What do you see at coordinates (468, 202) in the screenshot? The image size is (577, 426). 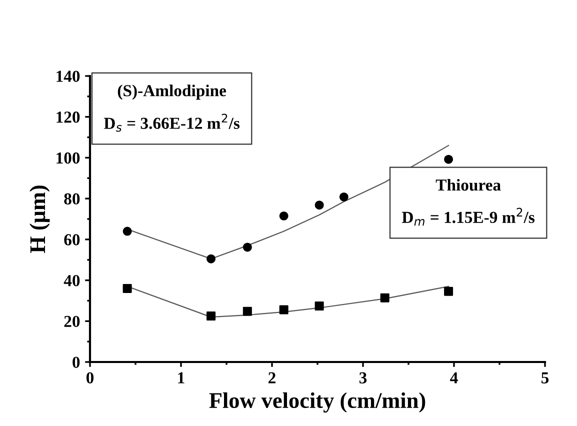 I see `text: Thiourea D$_{m}$ = 1.15E-9 m$^{2}$/s` at bounding box center [468, 202].